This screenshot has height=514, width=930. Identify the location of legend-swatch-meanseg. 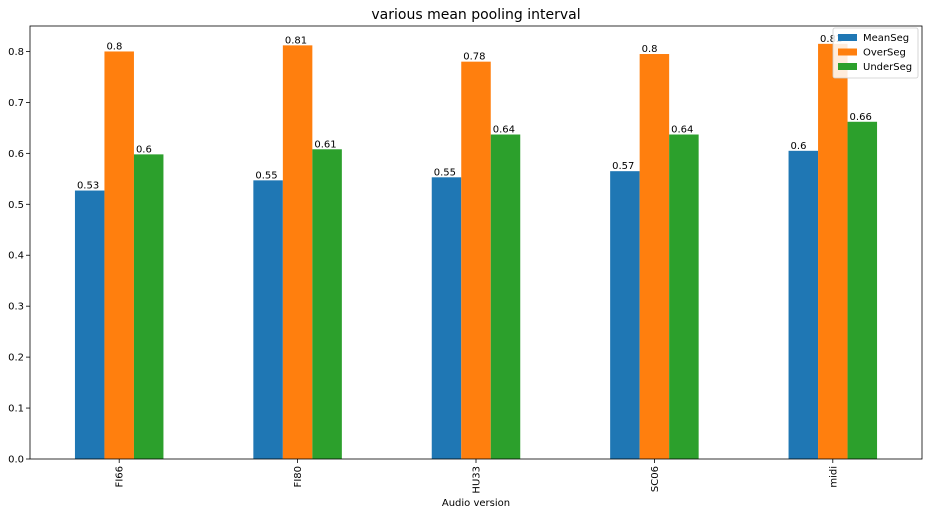
(847, 37).